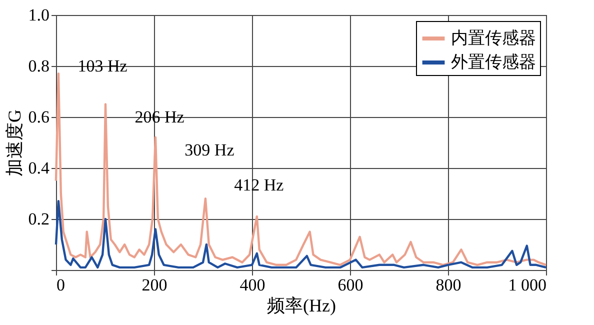  I want to click on x-tick-label: 1 000, so click(527, 285).